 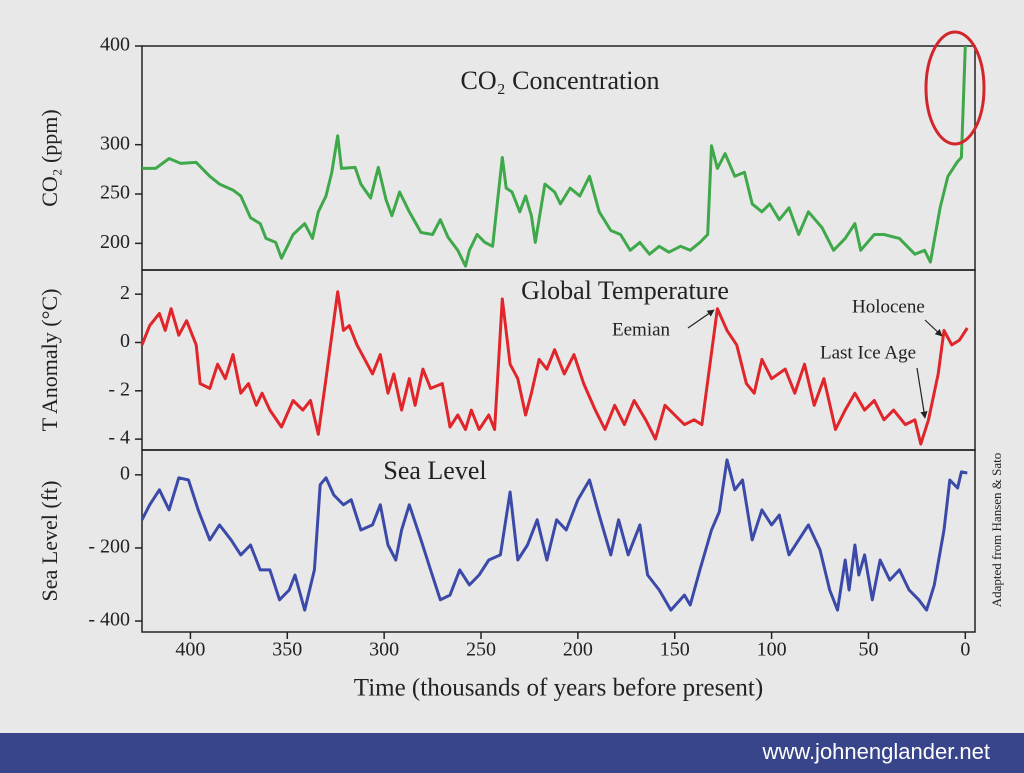 What do you see at coordinates (512, 753) in the screenshot?
I see `footer-bar` at bounding box center [512, 753].